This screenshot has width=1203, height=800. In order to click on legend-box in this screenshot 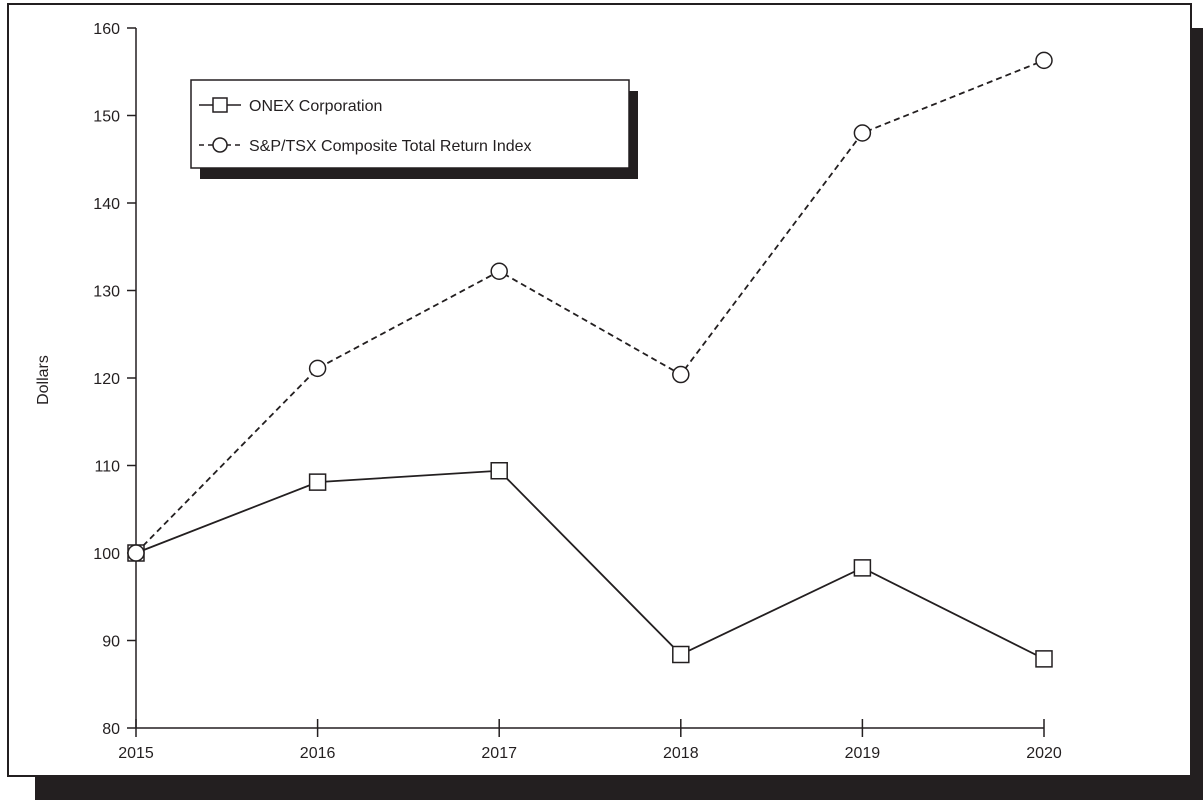, I will do `click(410, 124)`.